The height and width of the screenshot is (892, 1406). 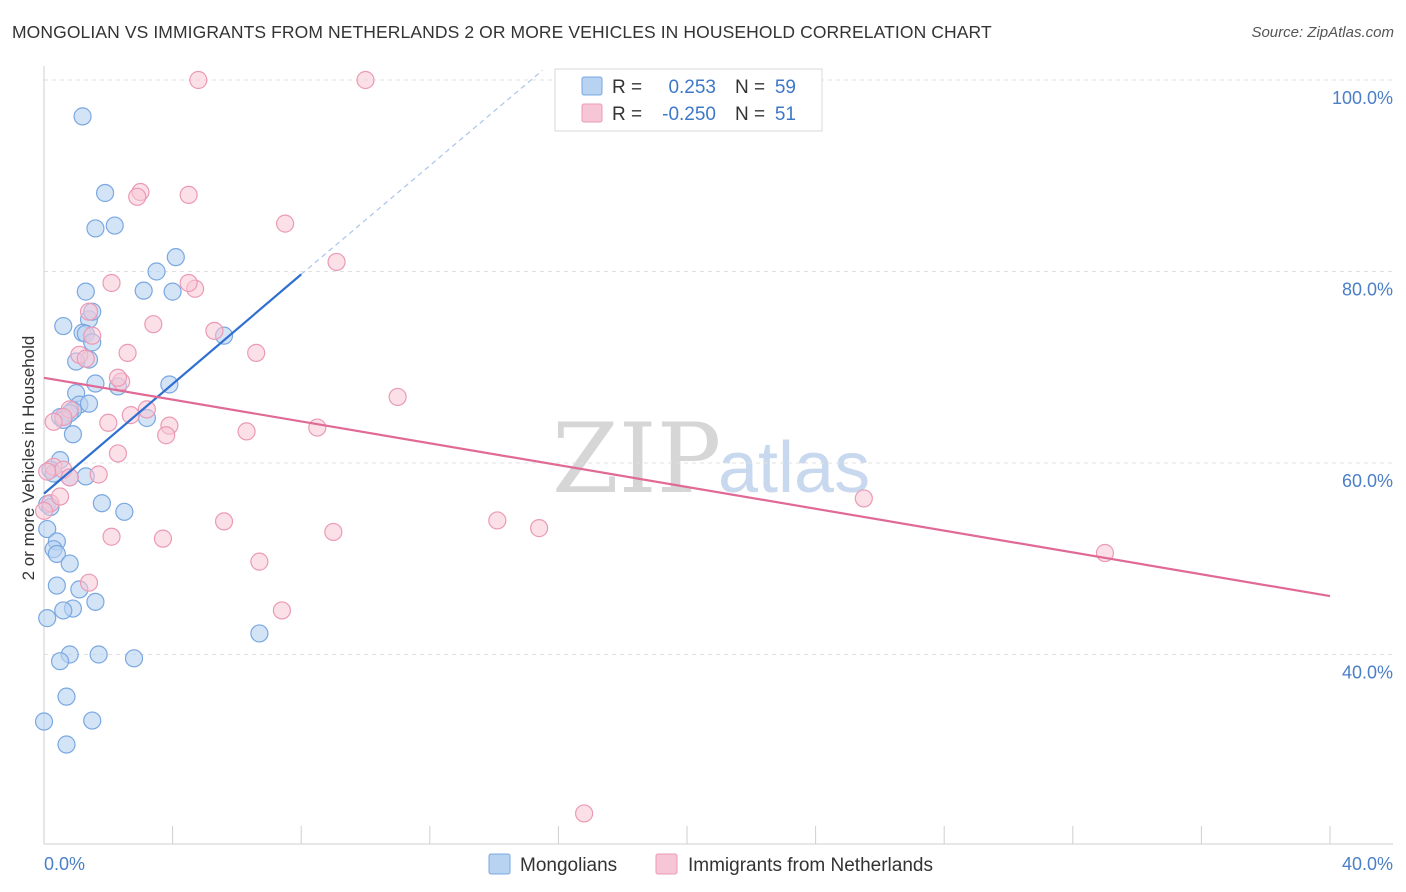 What do you see at coordinates (810, 865) in the screenshot?
I see `bottom-legend-label-netherlands: Immigrants from Netherlands` at bounding box center [810, 865].